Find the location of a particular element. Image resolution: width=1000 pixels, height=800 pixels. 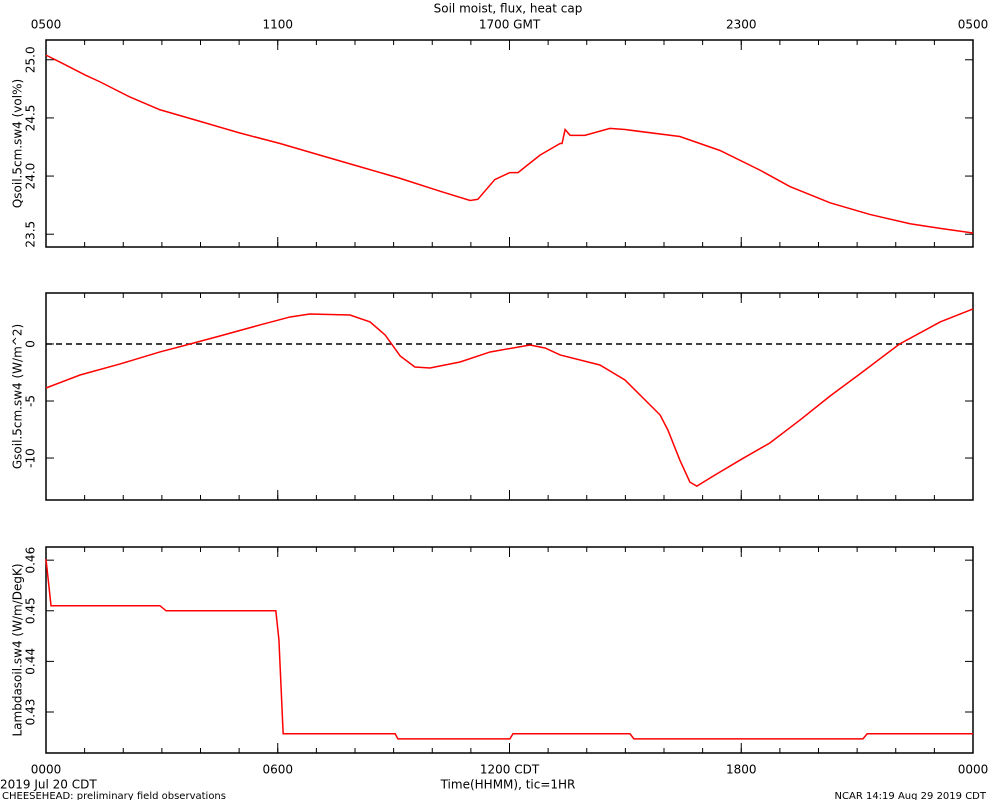

x-tick-label: 0600 is located at coordinates (277, 770).